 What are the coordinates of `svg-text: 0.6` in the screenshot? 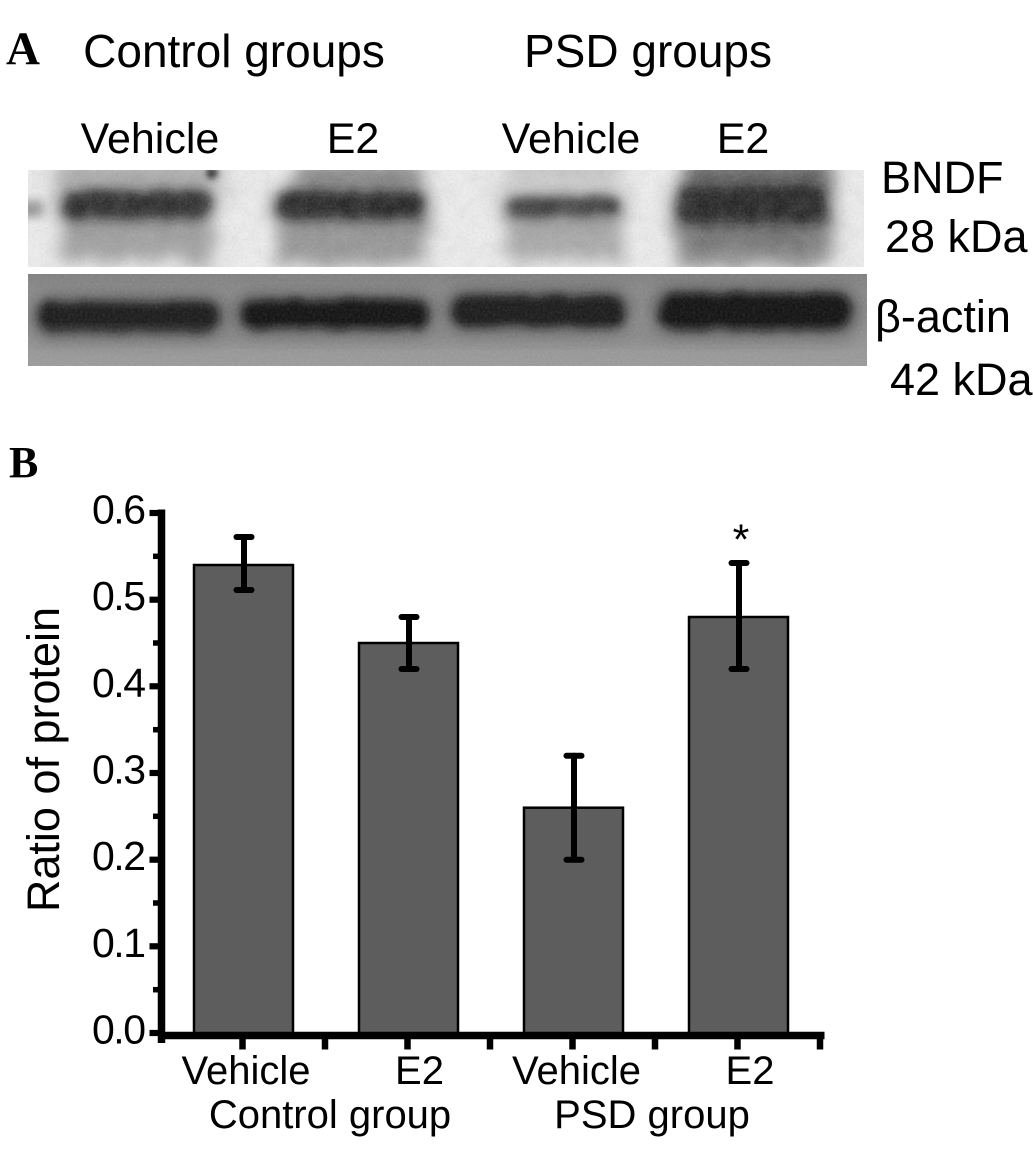 It's located at (118, 510).